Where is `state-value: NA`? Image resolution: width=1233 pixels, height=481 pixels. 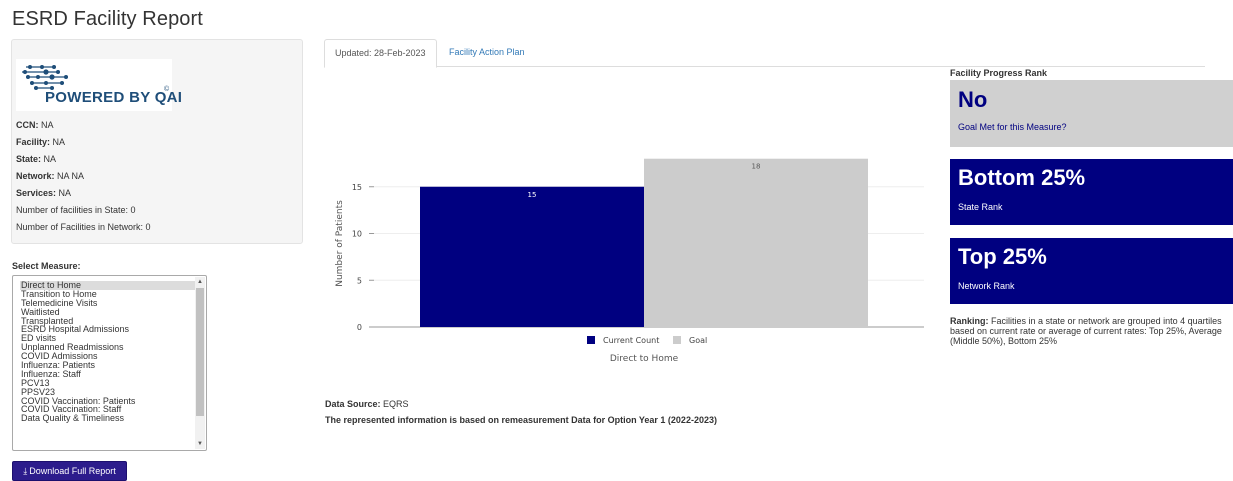 state-value: NA is located at coordinates (50, 159).